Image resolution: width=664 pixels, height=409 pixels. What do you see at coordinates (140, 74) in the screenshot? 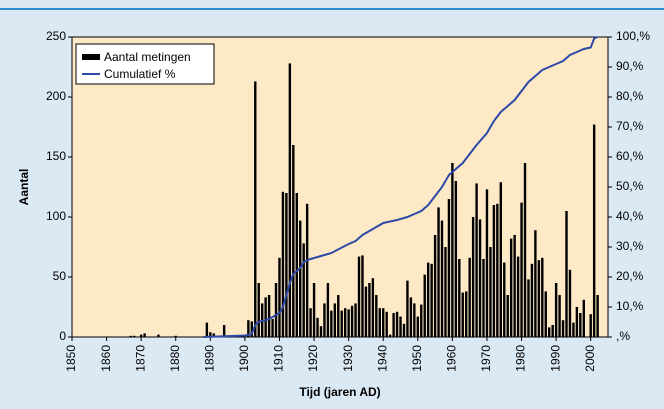
I see `legend-label: Cumulatief %` at bounding box center [140, 74].